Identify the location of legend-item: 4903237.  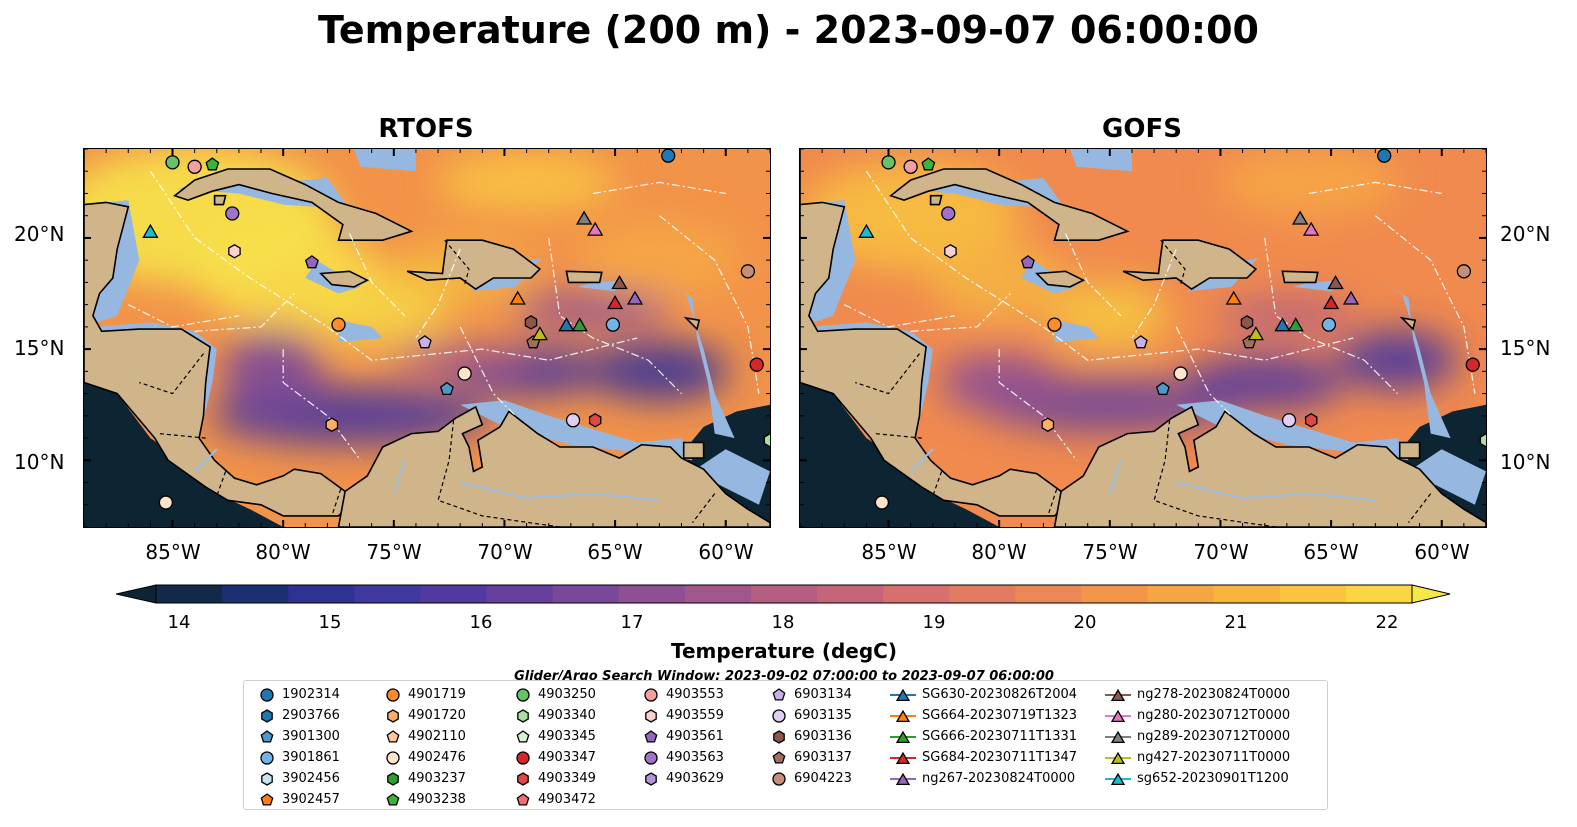
(425, 778).